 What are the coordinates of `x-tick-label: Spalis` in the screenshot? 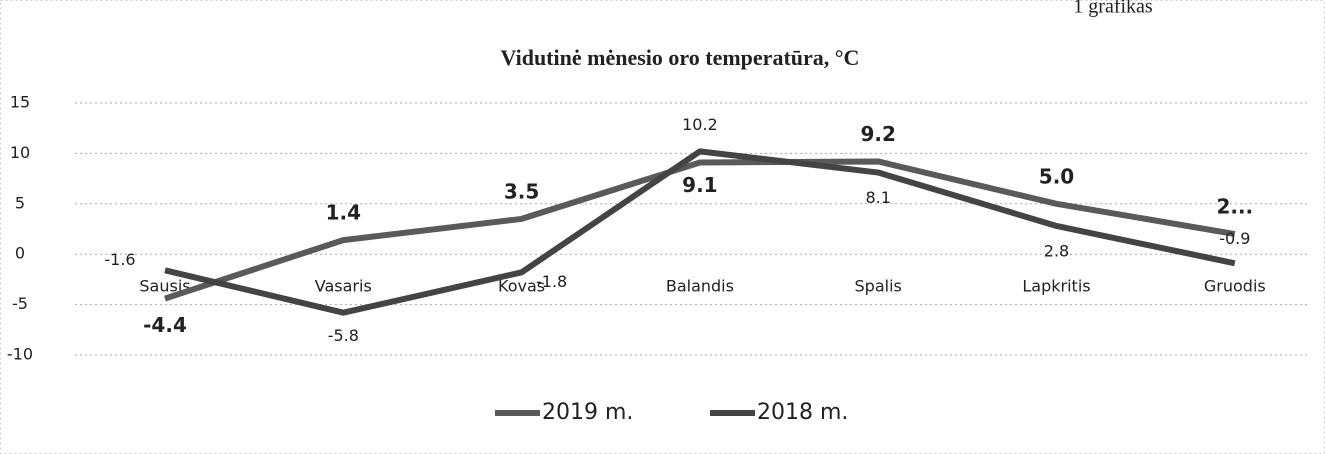 It's located at (878, 286).